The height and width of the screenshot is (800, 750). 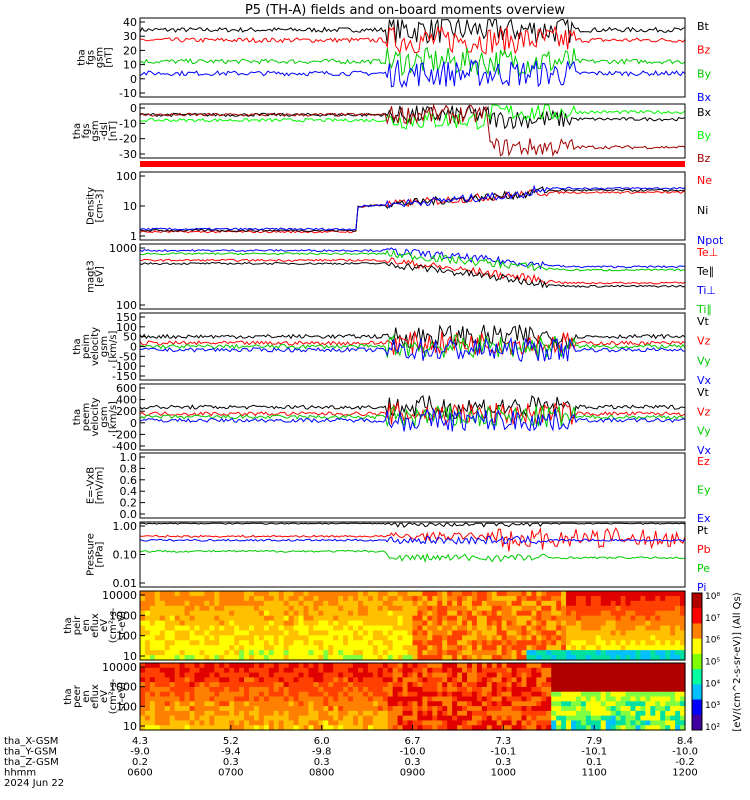 What do you see at coordinates (705, 271) in the screenshot?
I see `legend-entry-Te∥: Te∥` at bounding box center [705, 271].